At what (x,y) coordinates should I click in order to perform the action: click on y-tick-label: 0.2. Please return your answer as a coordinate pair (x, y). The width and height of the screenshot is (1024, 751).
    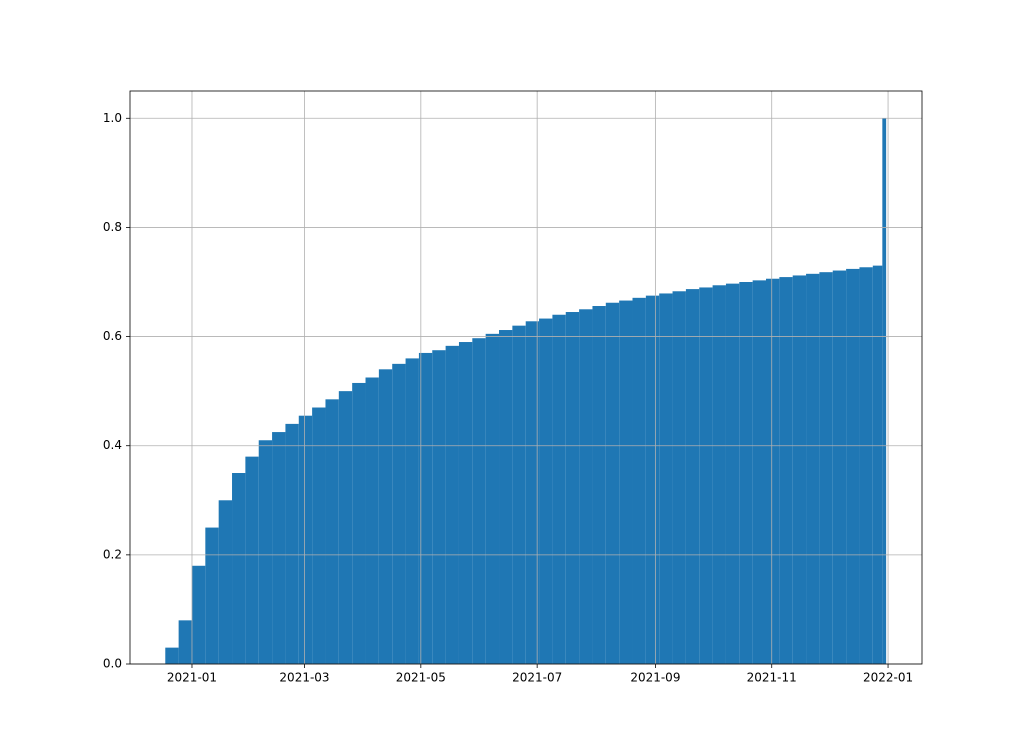
    Looking at the image, I should click on (112, 554).